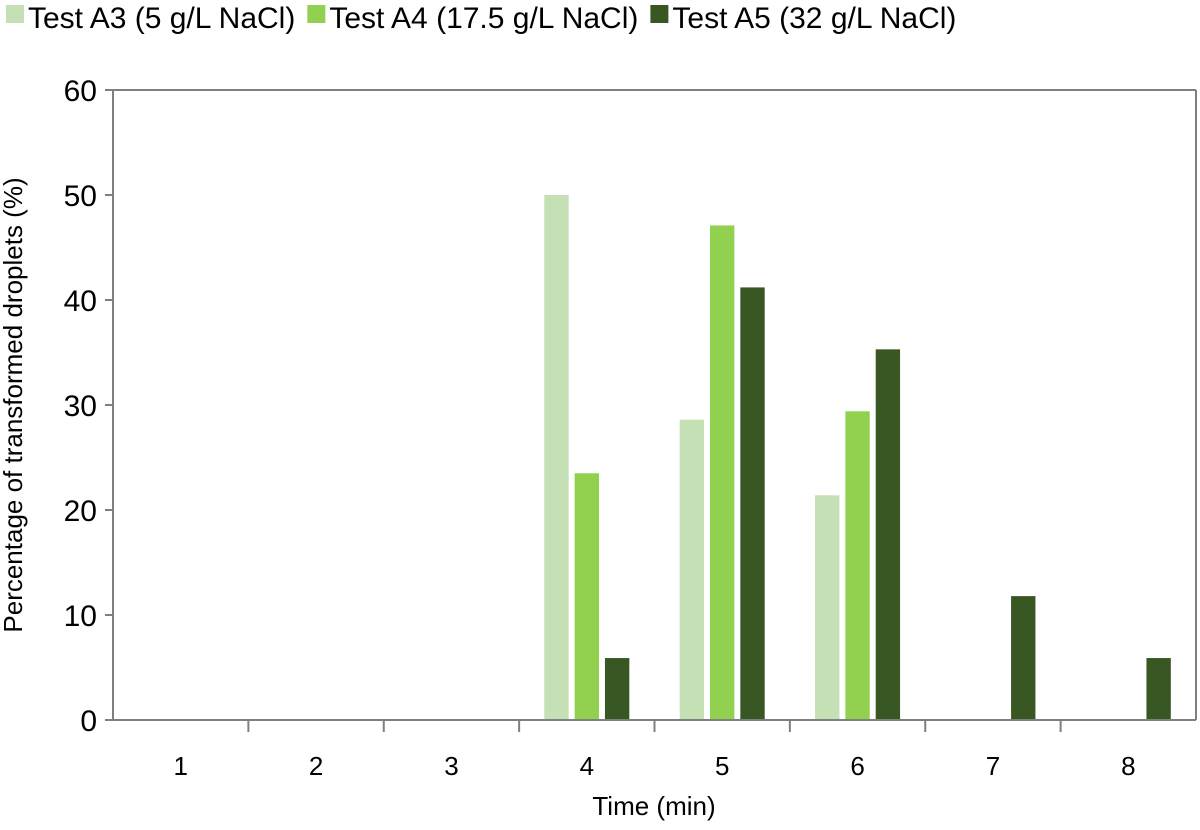  Describe the element at coordinates (451, 766) in the screenshot. I see `x-tick-label: 3` at that location.